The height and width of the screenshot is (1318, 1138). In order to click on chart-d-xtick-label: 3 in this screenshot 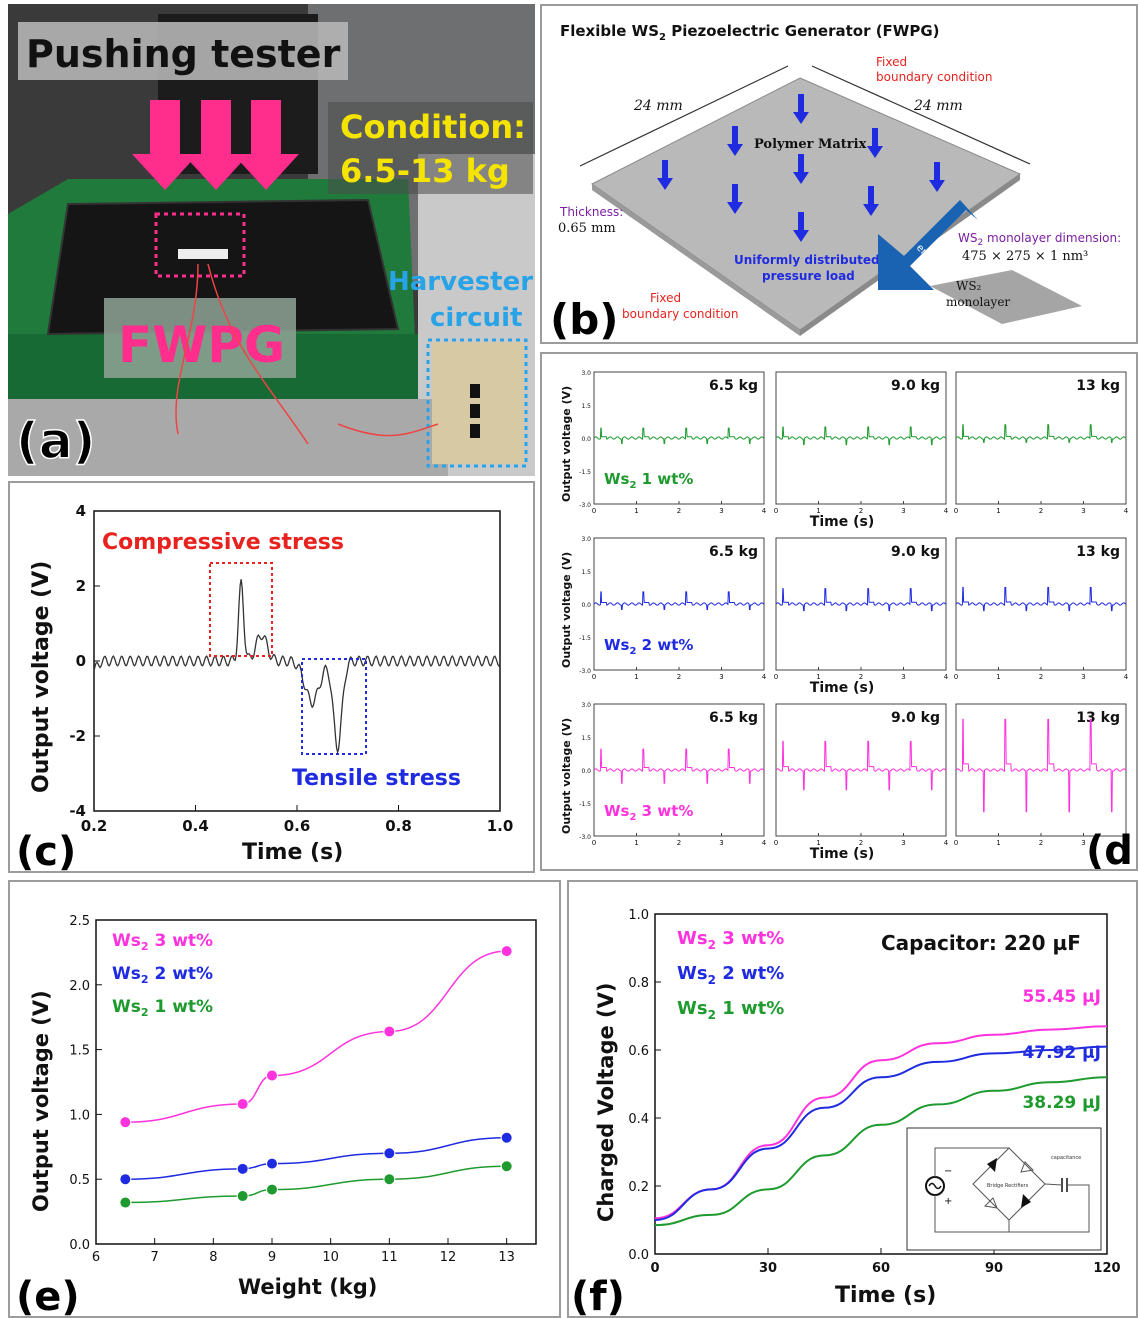, I will do `click(721, 677)`.